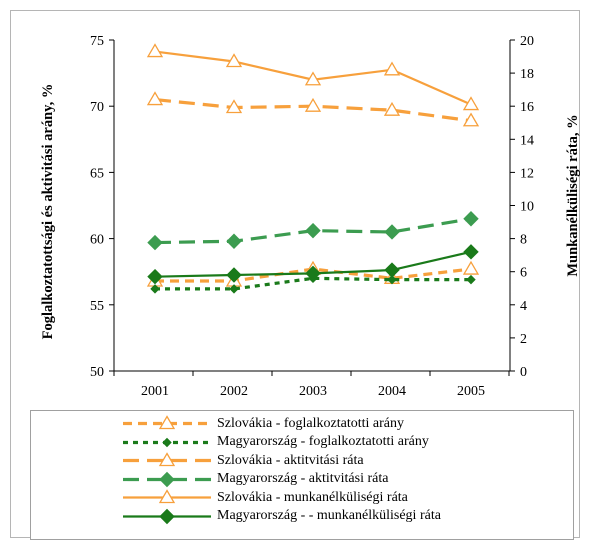 This screenshot has width=590, height=544. I want to click on legend-entry: Szlovákia - munkanélküliségi ráta, so click(264, 497).